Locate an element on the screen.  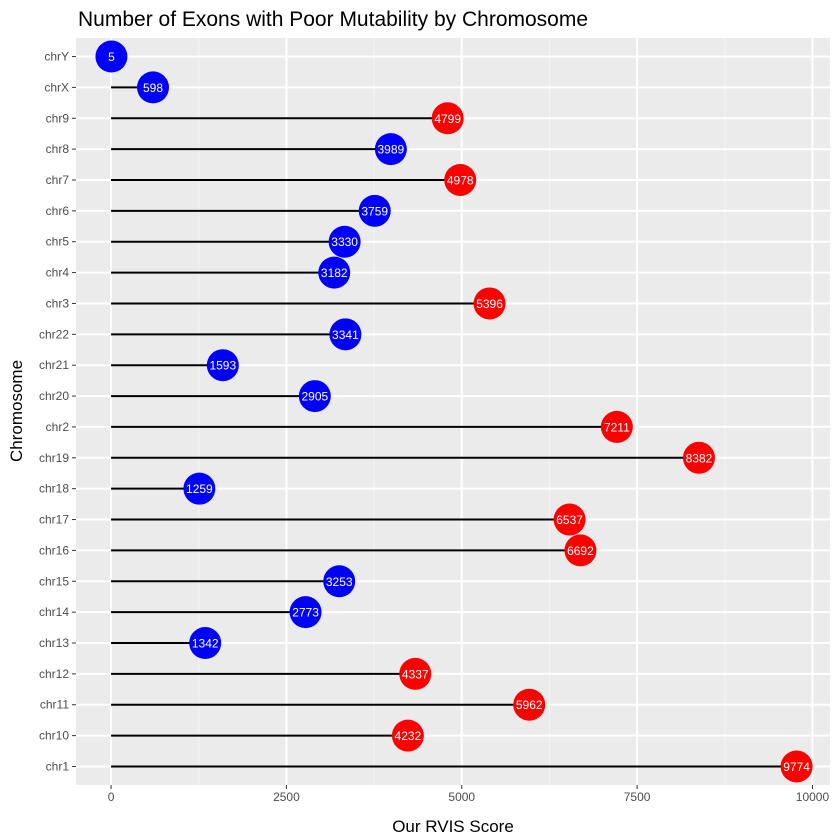
point-value-label: 7211 is located at coordinates (617, 427).